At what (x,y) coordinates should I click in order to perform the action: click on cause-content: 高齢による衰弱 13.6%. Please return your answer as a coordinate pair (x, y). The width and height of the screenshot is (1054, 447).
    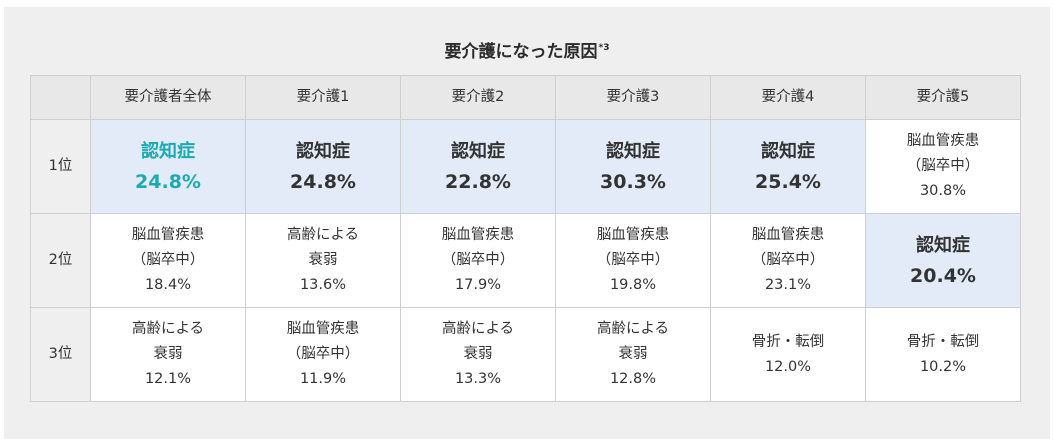
    Looking at the image, I should click on (323, 260).